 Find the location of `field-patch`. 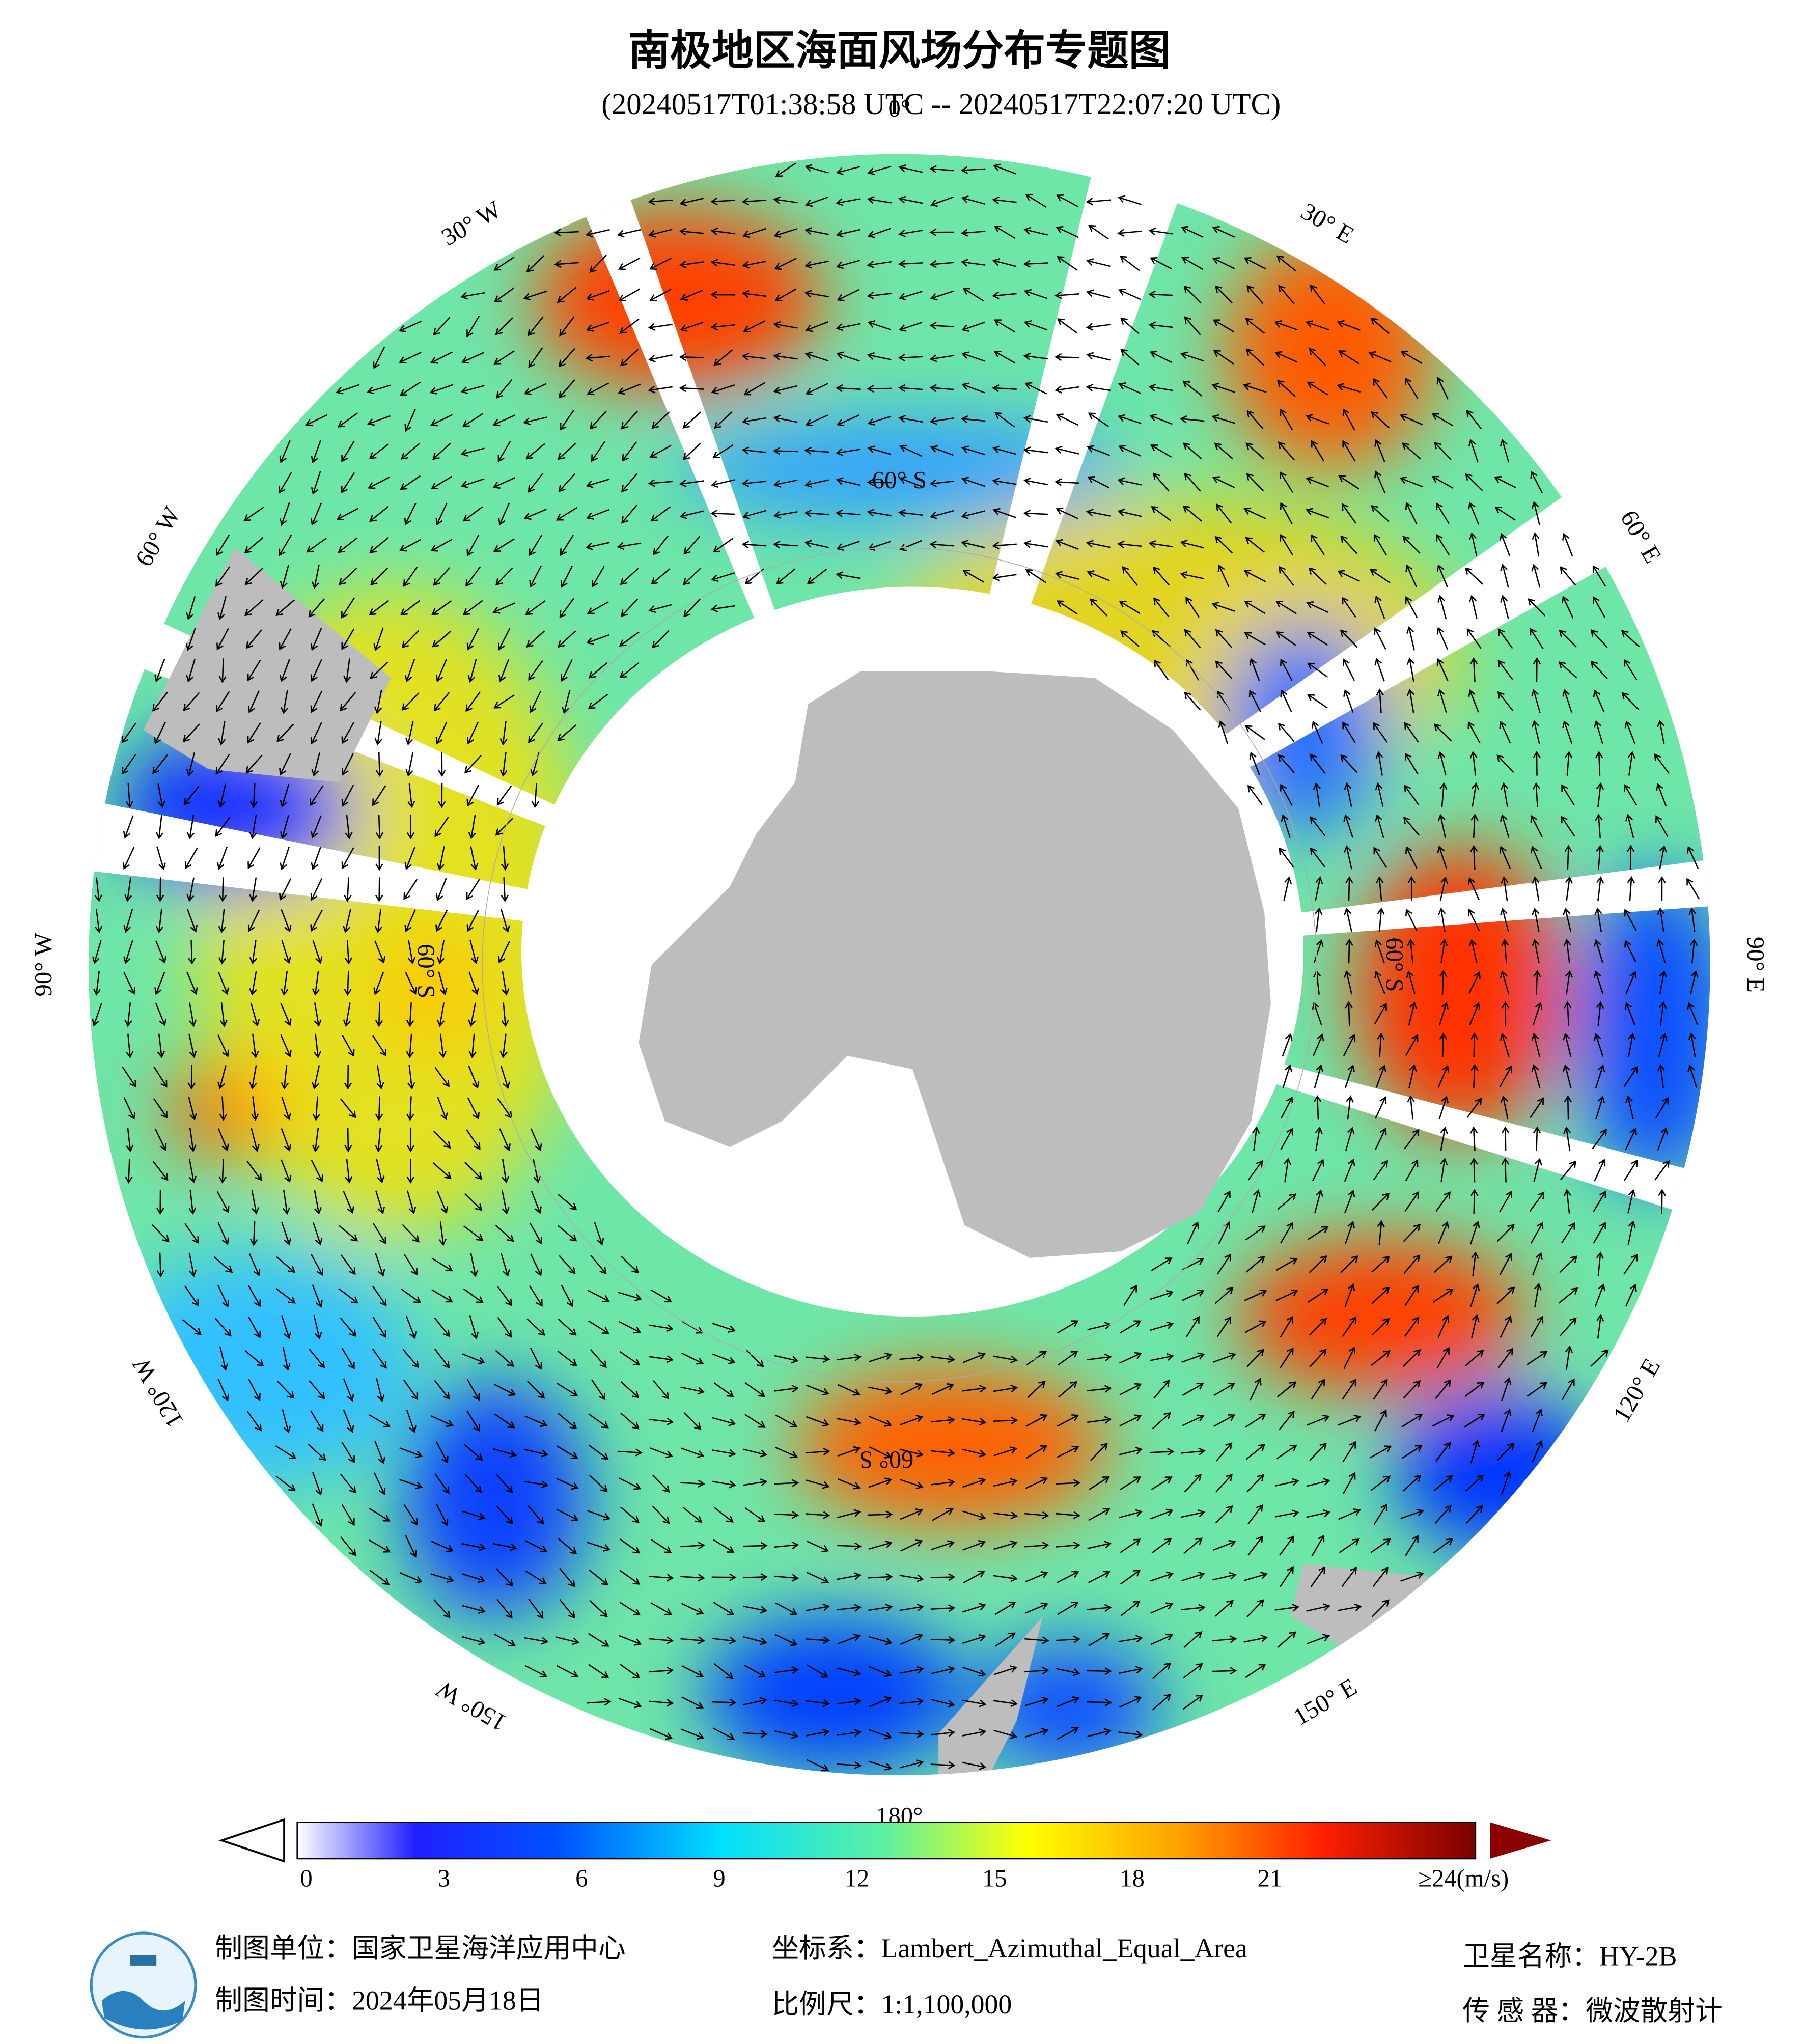

field-patch is located at coordinates (495, 1499).